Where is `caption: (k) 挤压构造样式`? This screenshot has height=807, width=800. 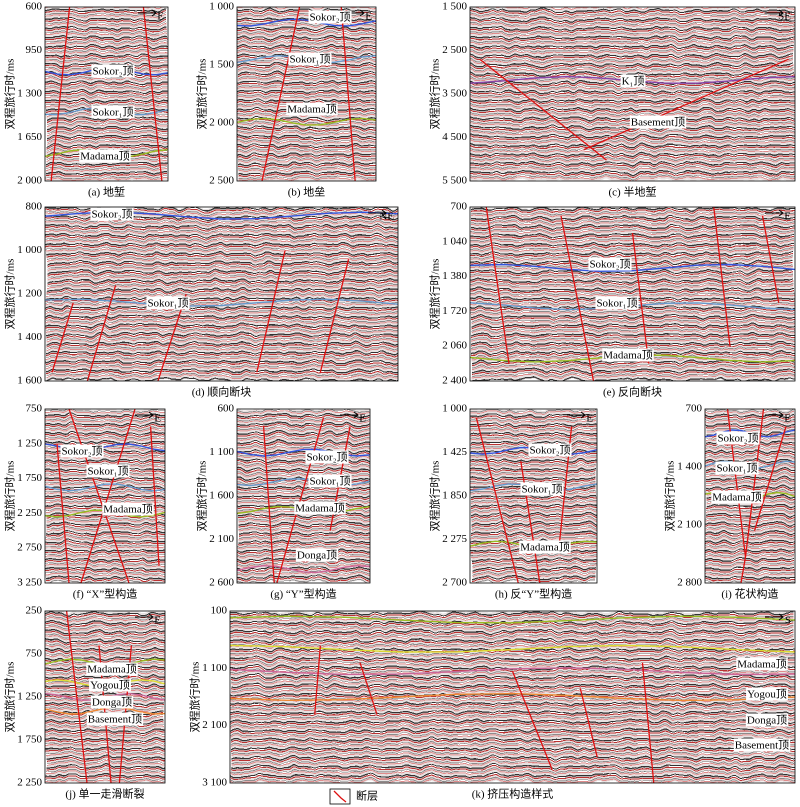
caption: (k) 挤压构造样式 is located at coordinates (513, 794).